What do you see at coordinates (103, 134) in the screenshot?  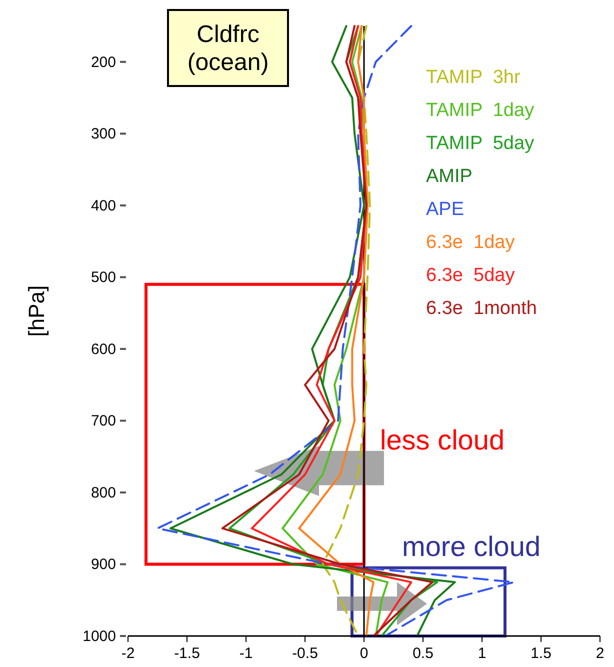 I see `y-tick-label: 300` at bounding box center [103, 134].